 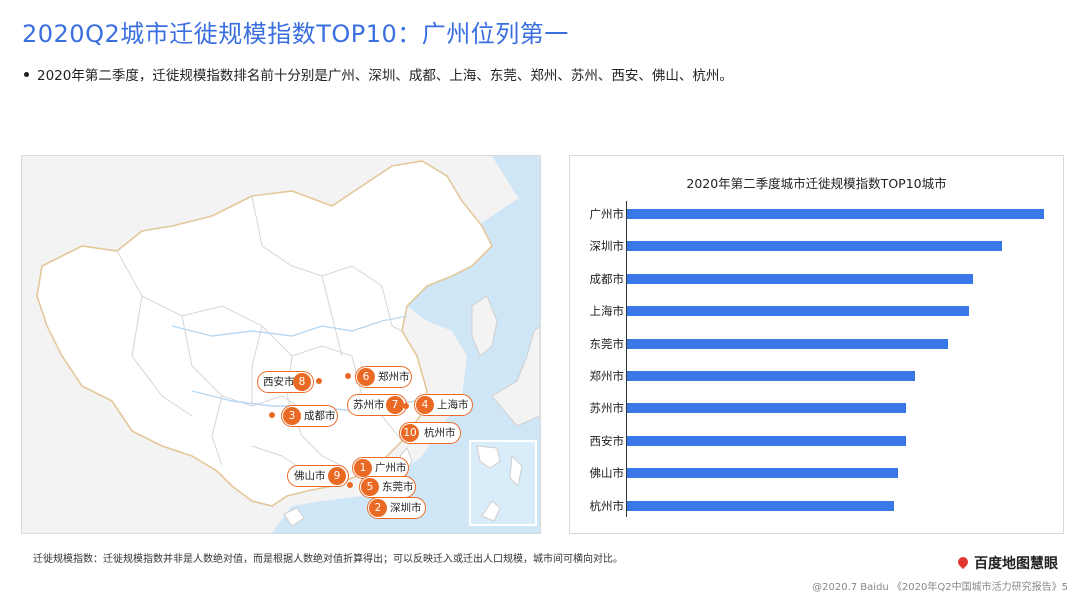 I want to click on bar-row: 东莞市, so click(x=816, y=344).